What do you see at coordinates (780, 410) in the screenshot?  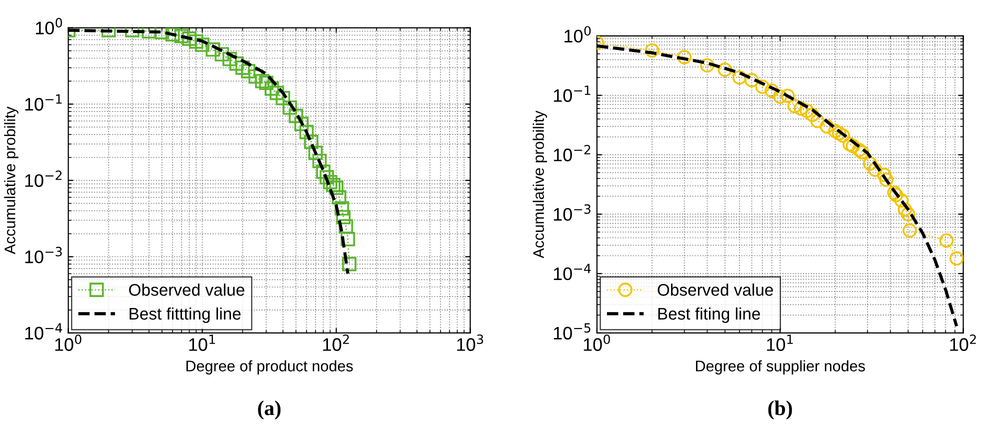 I see `text: (b)` at bounding box center [780, 410].